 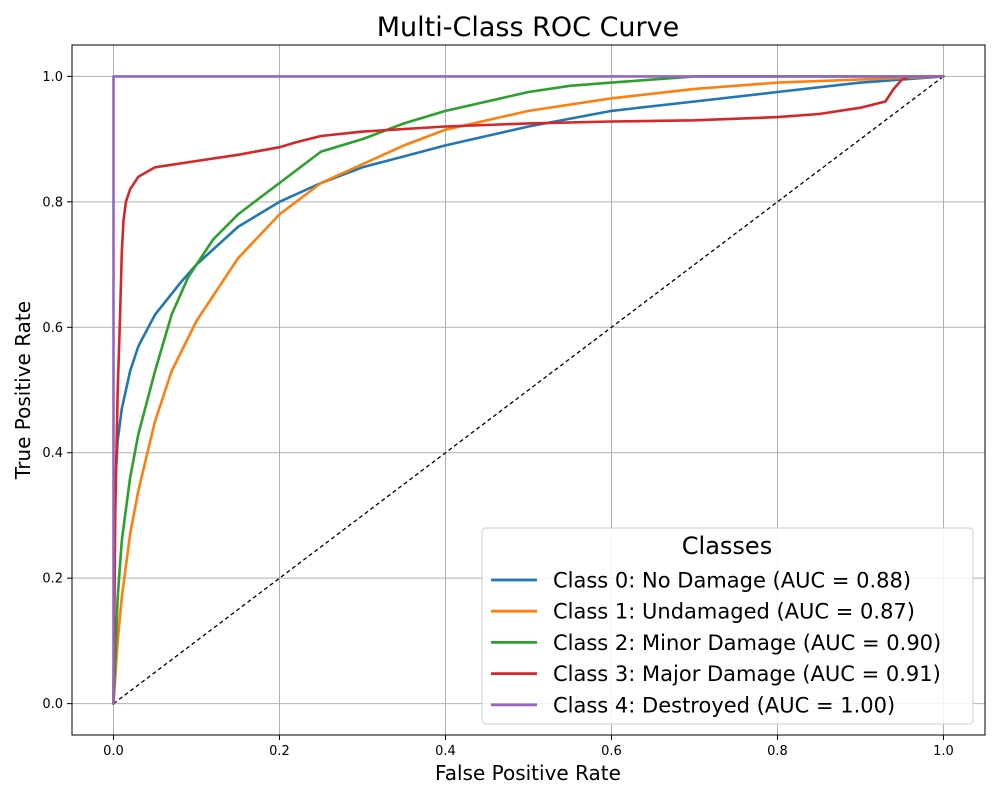 What do you see at coordinates (747, 674) in the screenshot?
I see `legend-label-3: Class 3: Major Damage (AUC = 0.91)` at bounding box center [747, 674].